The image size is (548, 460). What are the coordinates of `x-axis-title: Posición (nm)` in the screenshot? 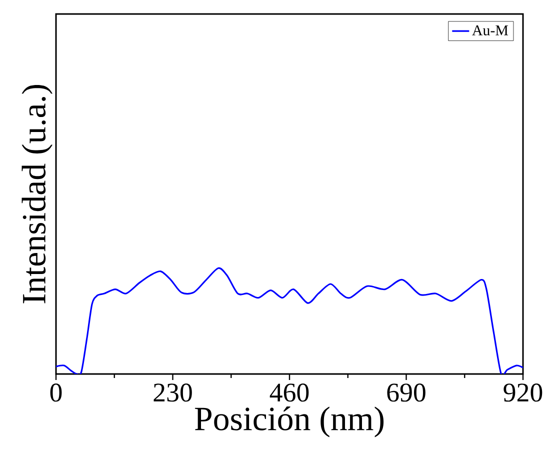 It's located at (289, 422).